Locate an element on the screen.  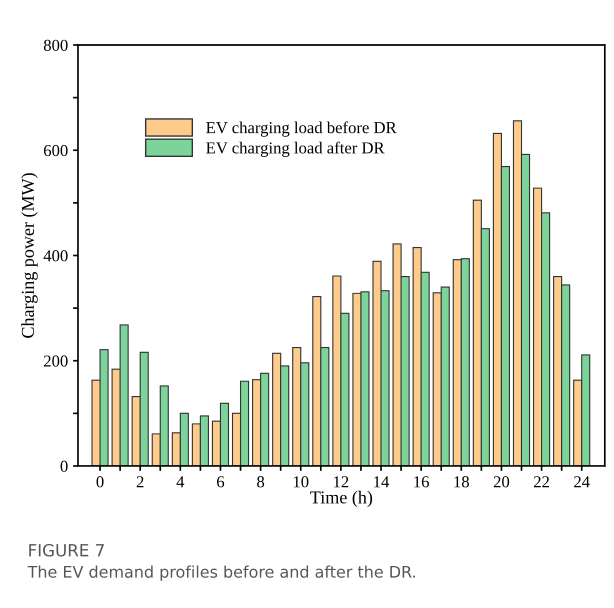
y-tick-label: 800 is located at coordinates (56, 45).